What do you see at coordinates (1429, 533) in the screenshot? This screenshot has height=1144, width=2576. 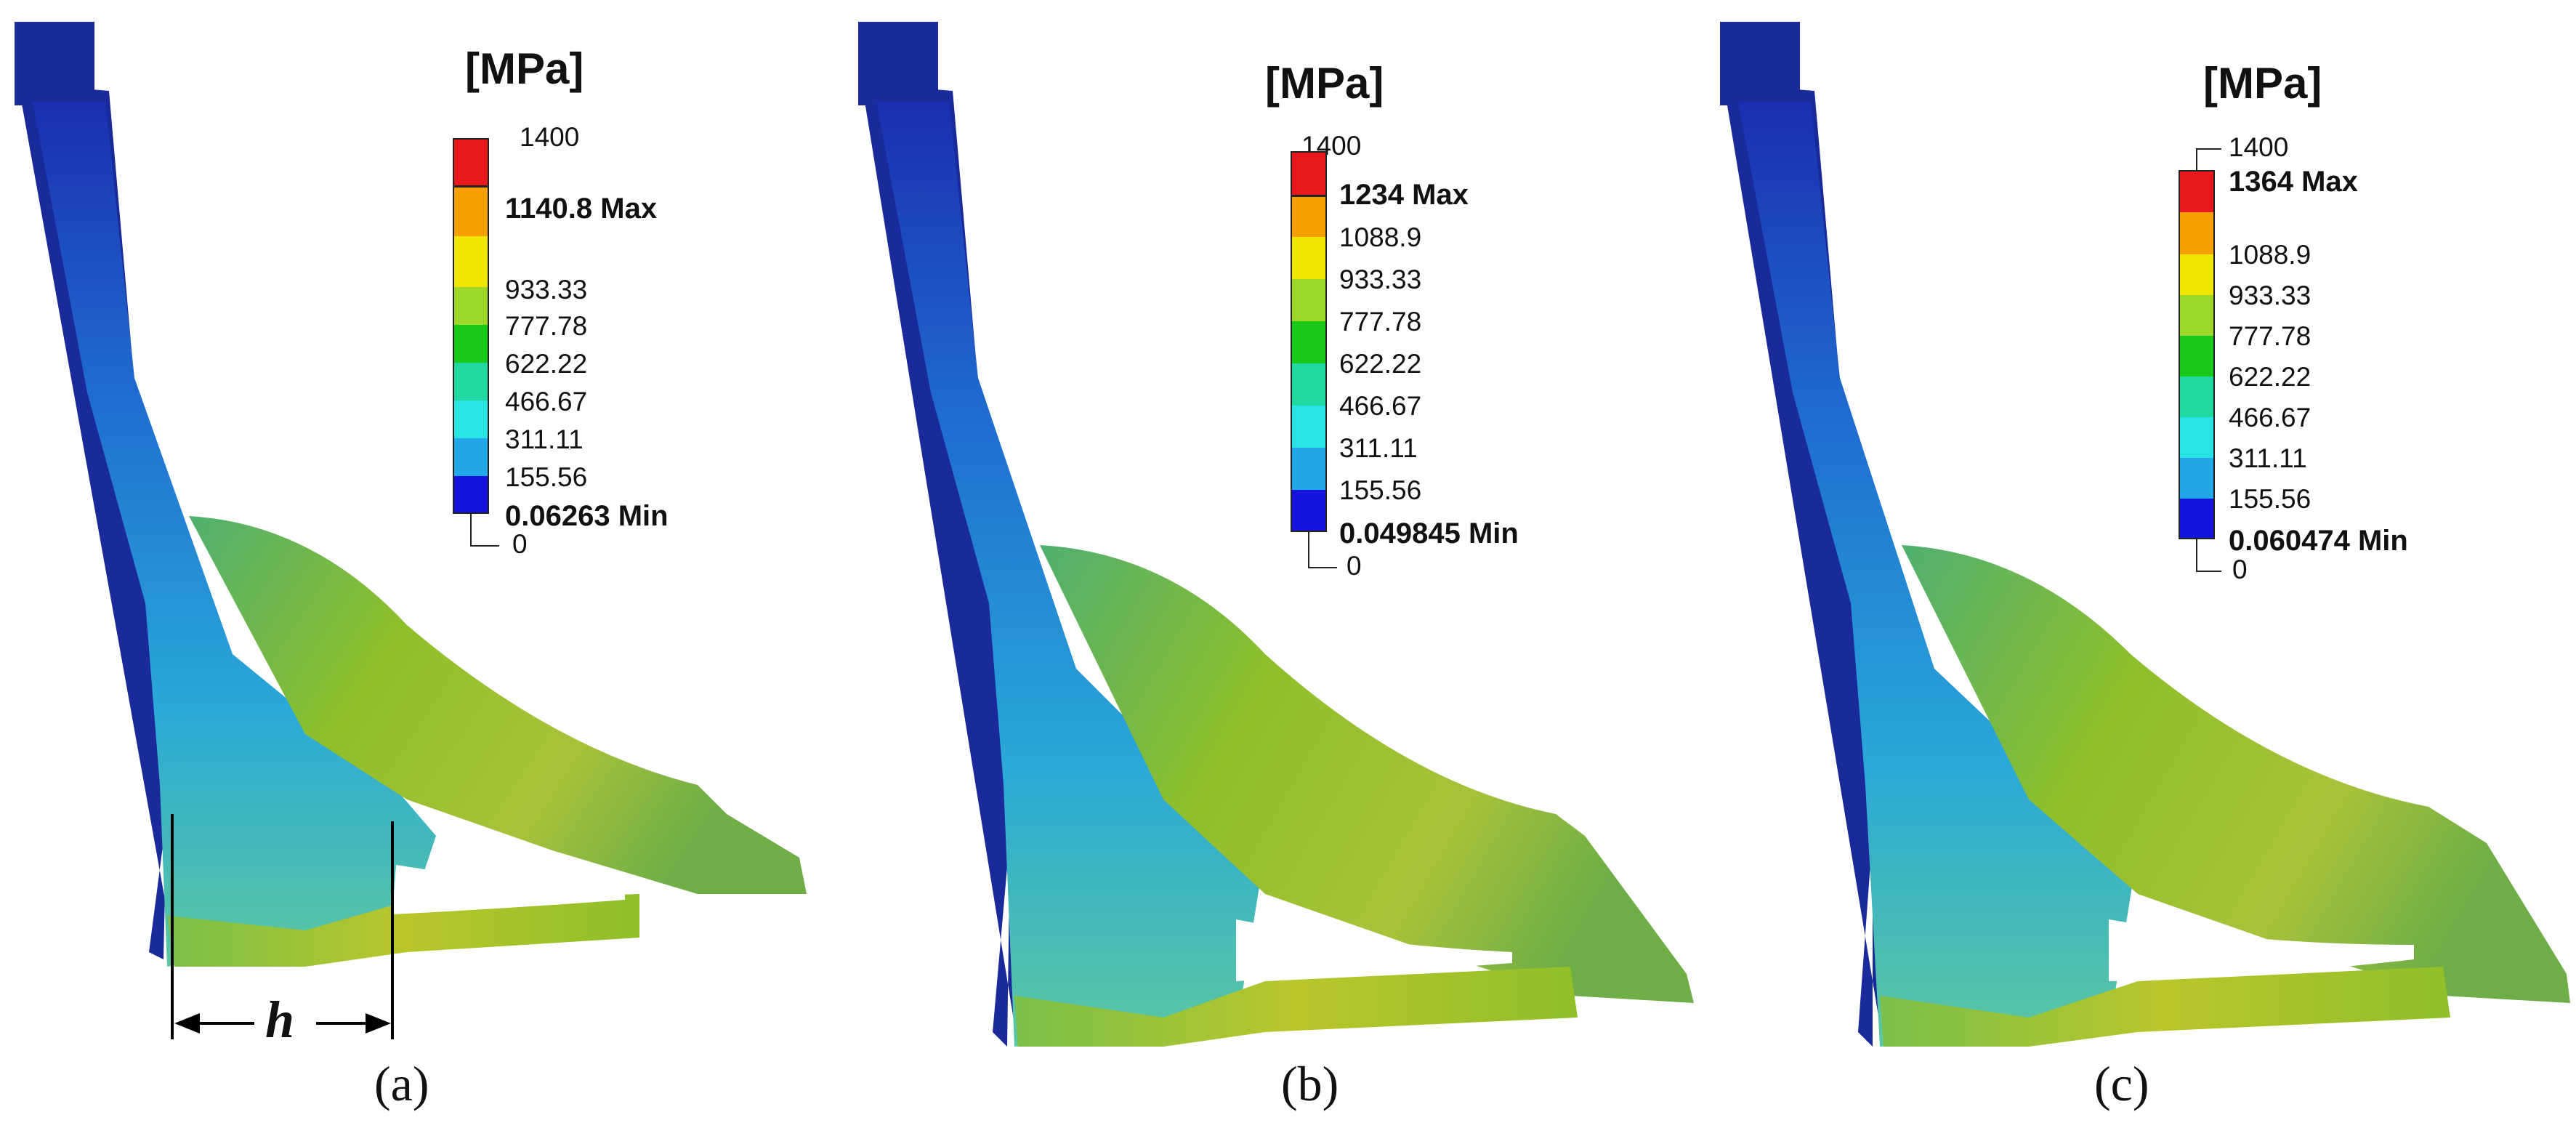 I see `legend-min-value: 0.049845 Min` at bounding box center [1429, 533].